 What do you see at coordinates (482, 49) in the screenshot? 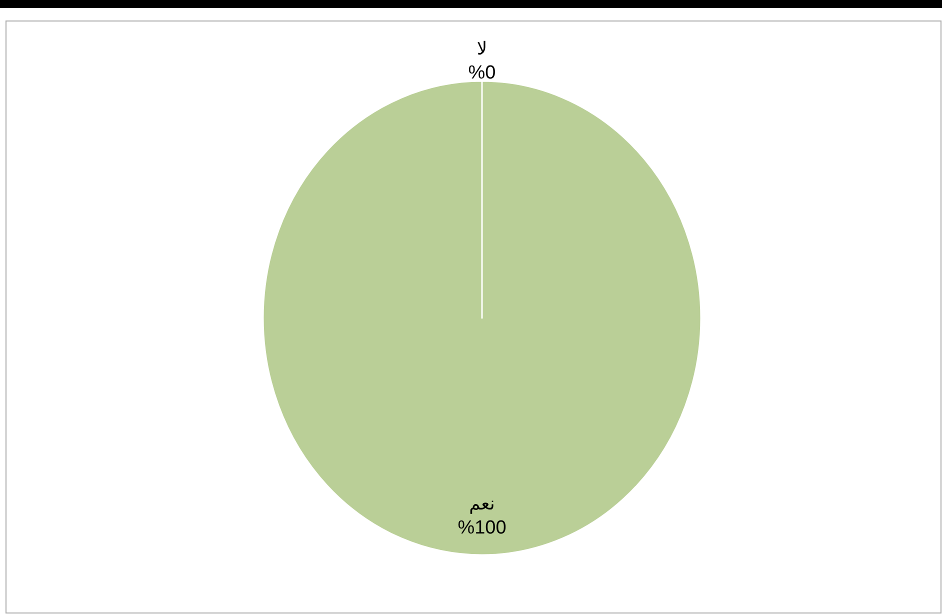
I see `category-label: لا` at bounding box center [482, 49].